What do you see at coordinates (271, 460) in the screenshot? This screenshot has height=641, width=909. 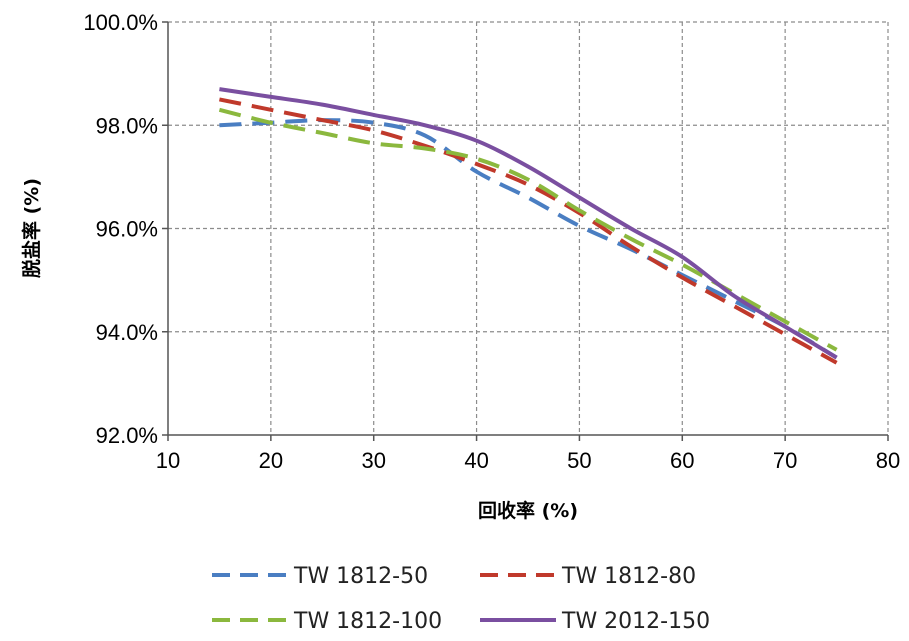 I see `x-tick-label: 20` at bounding box center [271, 460].